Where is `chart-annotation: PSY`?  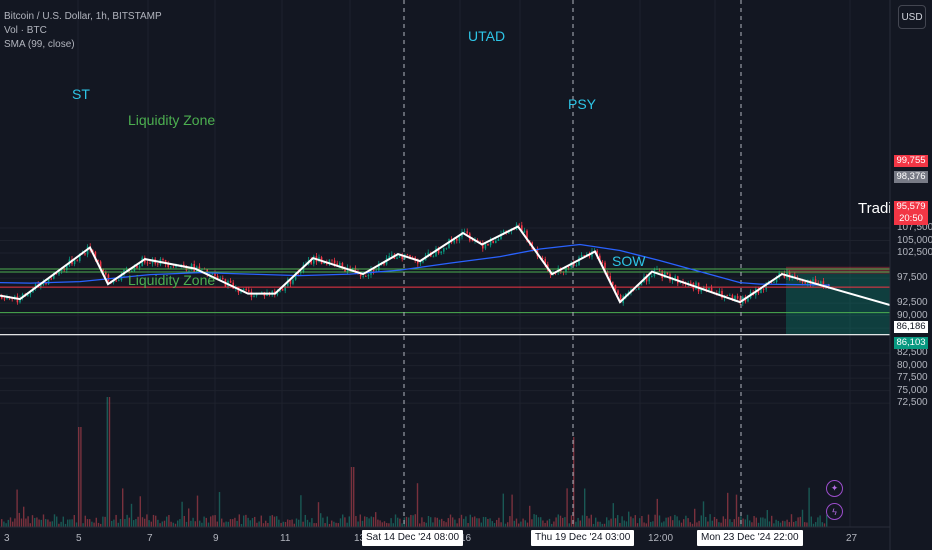 chart-annotation: PSY is located at coordinates (582, 104).